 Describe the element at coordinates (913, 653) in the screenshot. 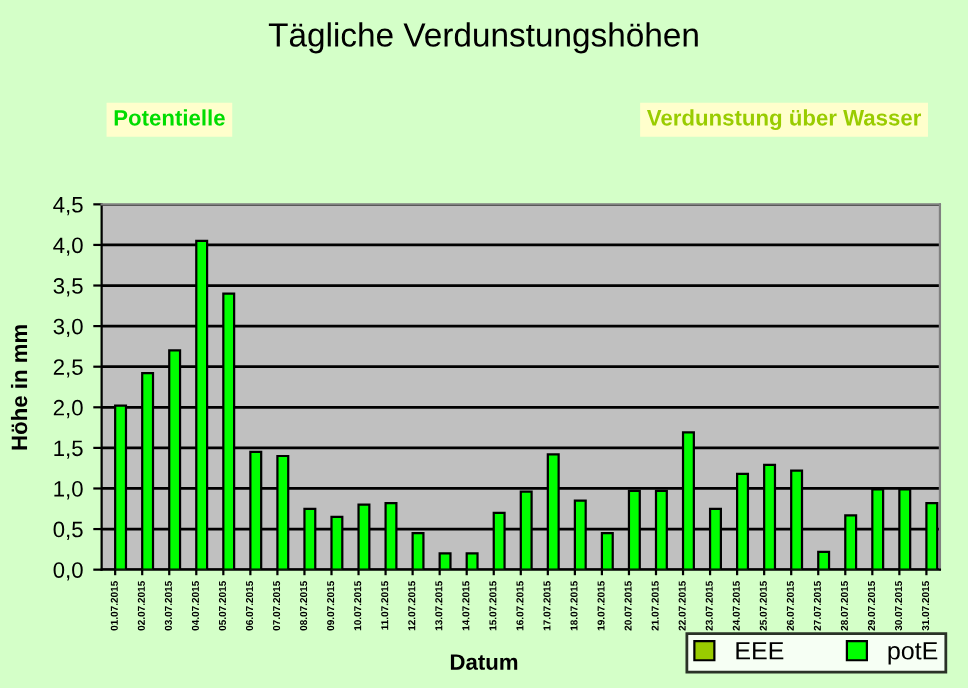

I see `legend-label: potE` at that location.